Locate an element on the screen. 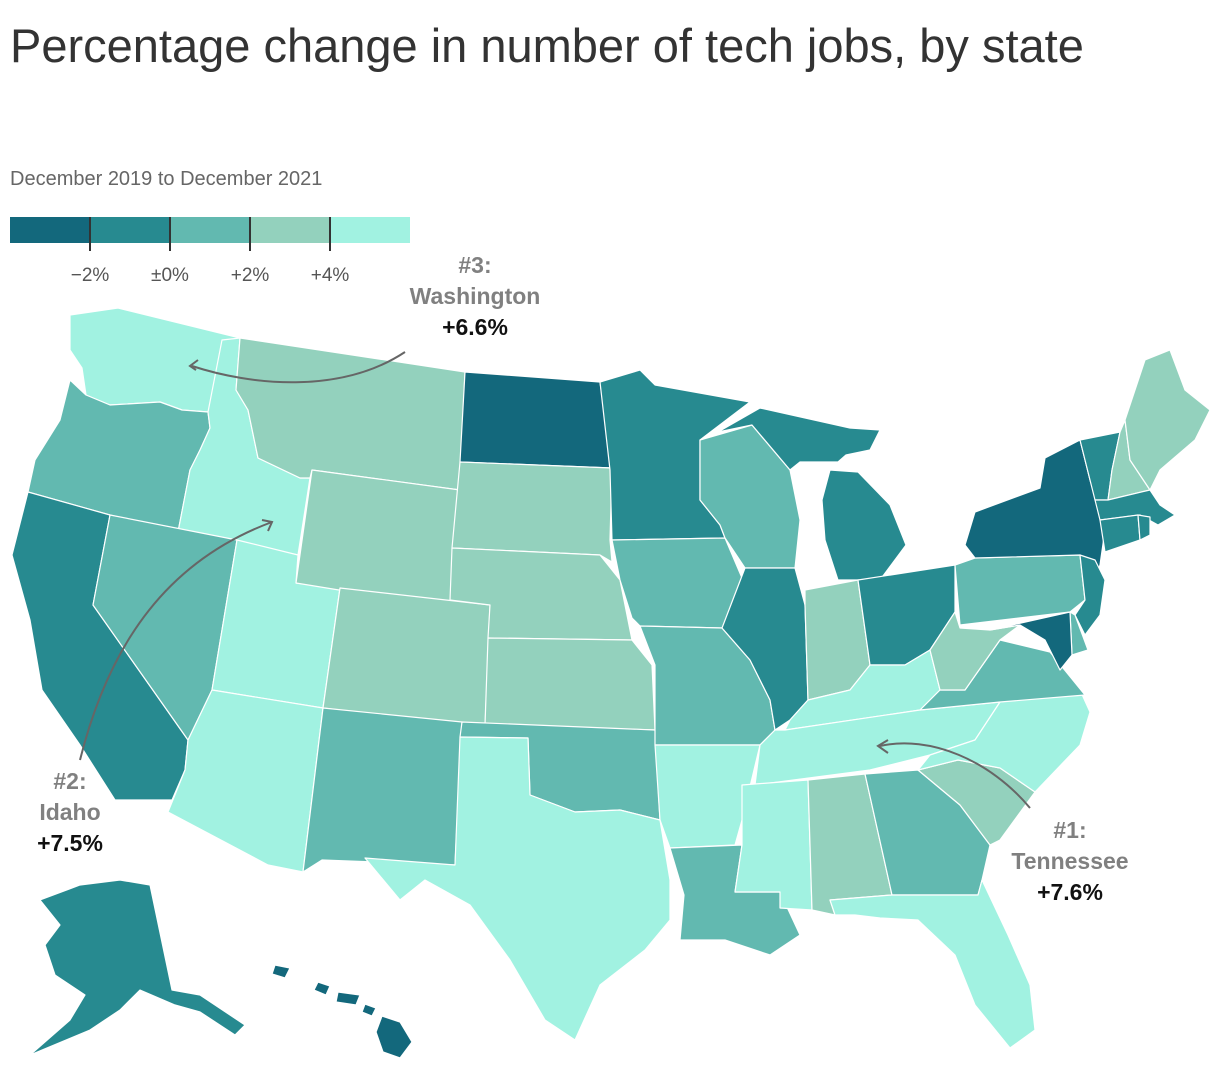 This screenshot has width=1220, height=1074. state-north-carolina is located at coordinates (1004, 741).